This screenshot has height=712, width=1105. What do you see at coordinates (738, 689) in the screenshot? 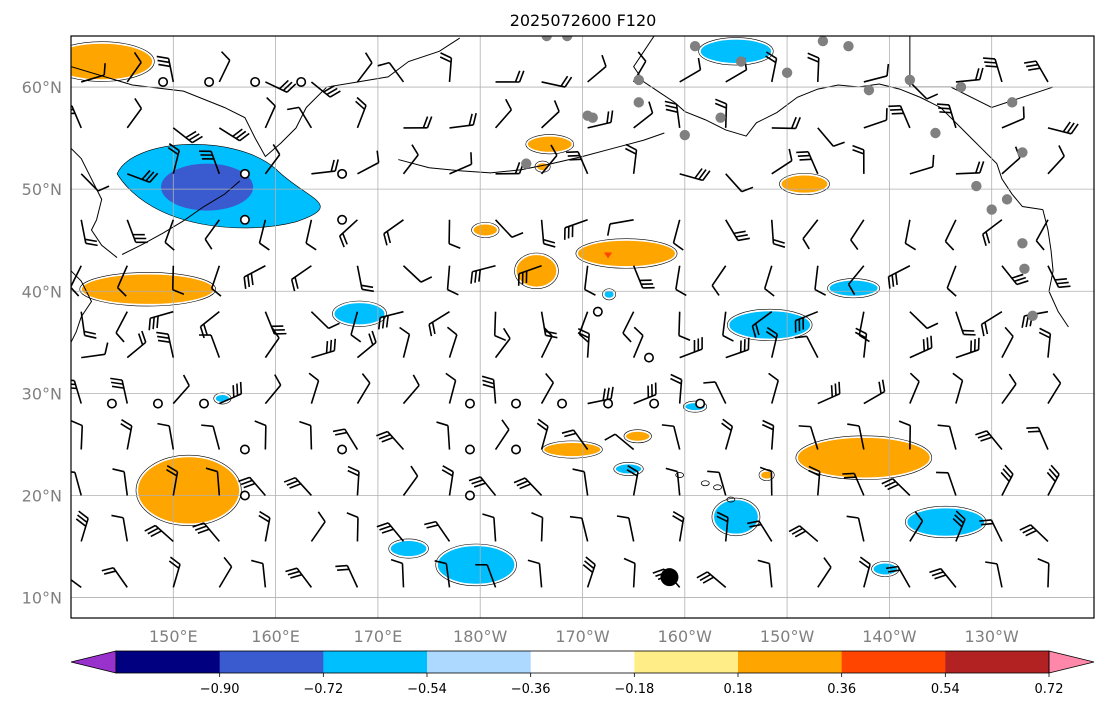
I see `colorbar-tick-label: 0.18` at bounding box center [738, 689].